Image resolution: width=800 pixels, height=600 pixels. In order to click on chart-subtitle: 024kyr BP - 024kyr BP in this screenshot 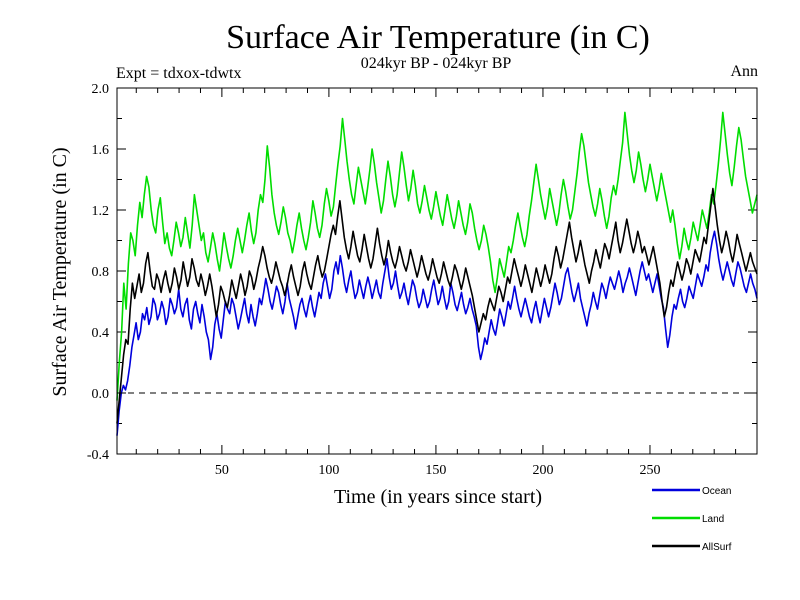, I will do `click(436, 63)`.